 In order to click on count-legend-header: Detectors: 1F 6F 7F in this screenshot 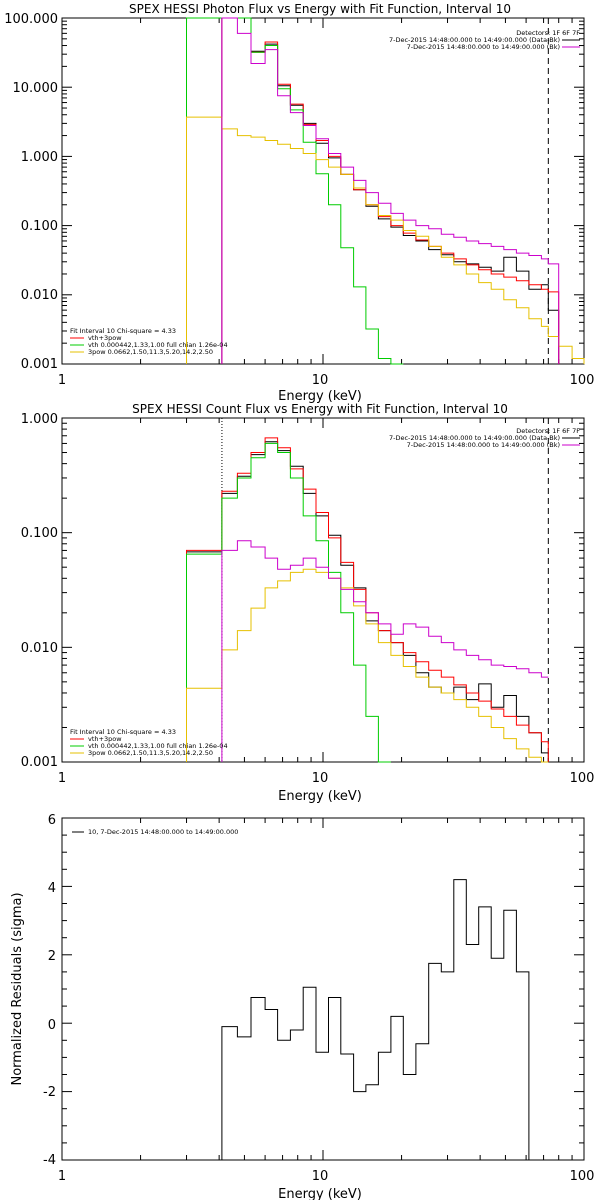, I will do `click(548, 431)`.